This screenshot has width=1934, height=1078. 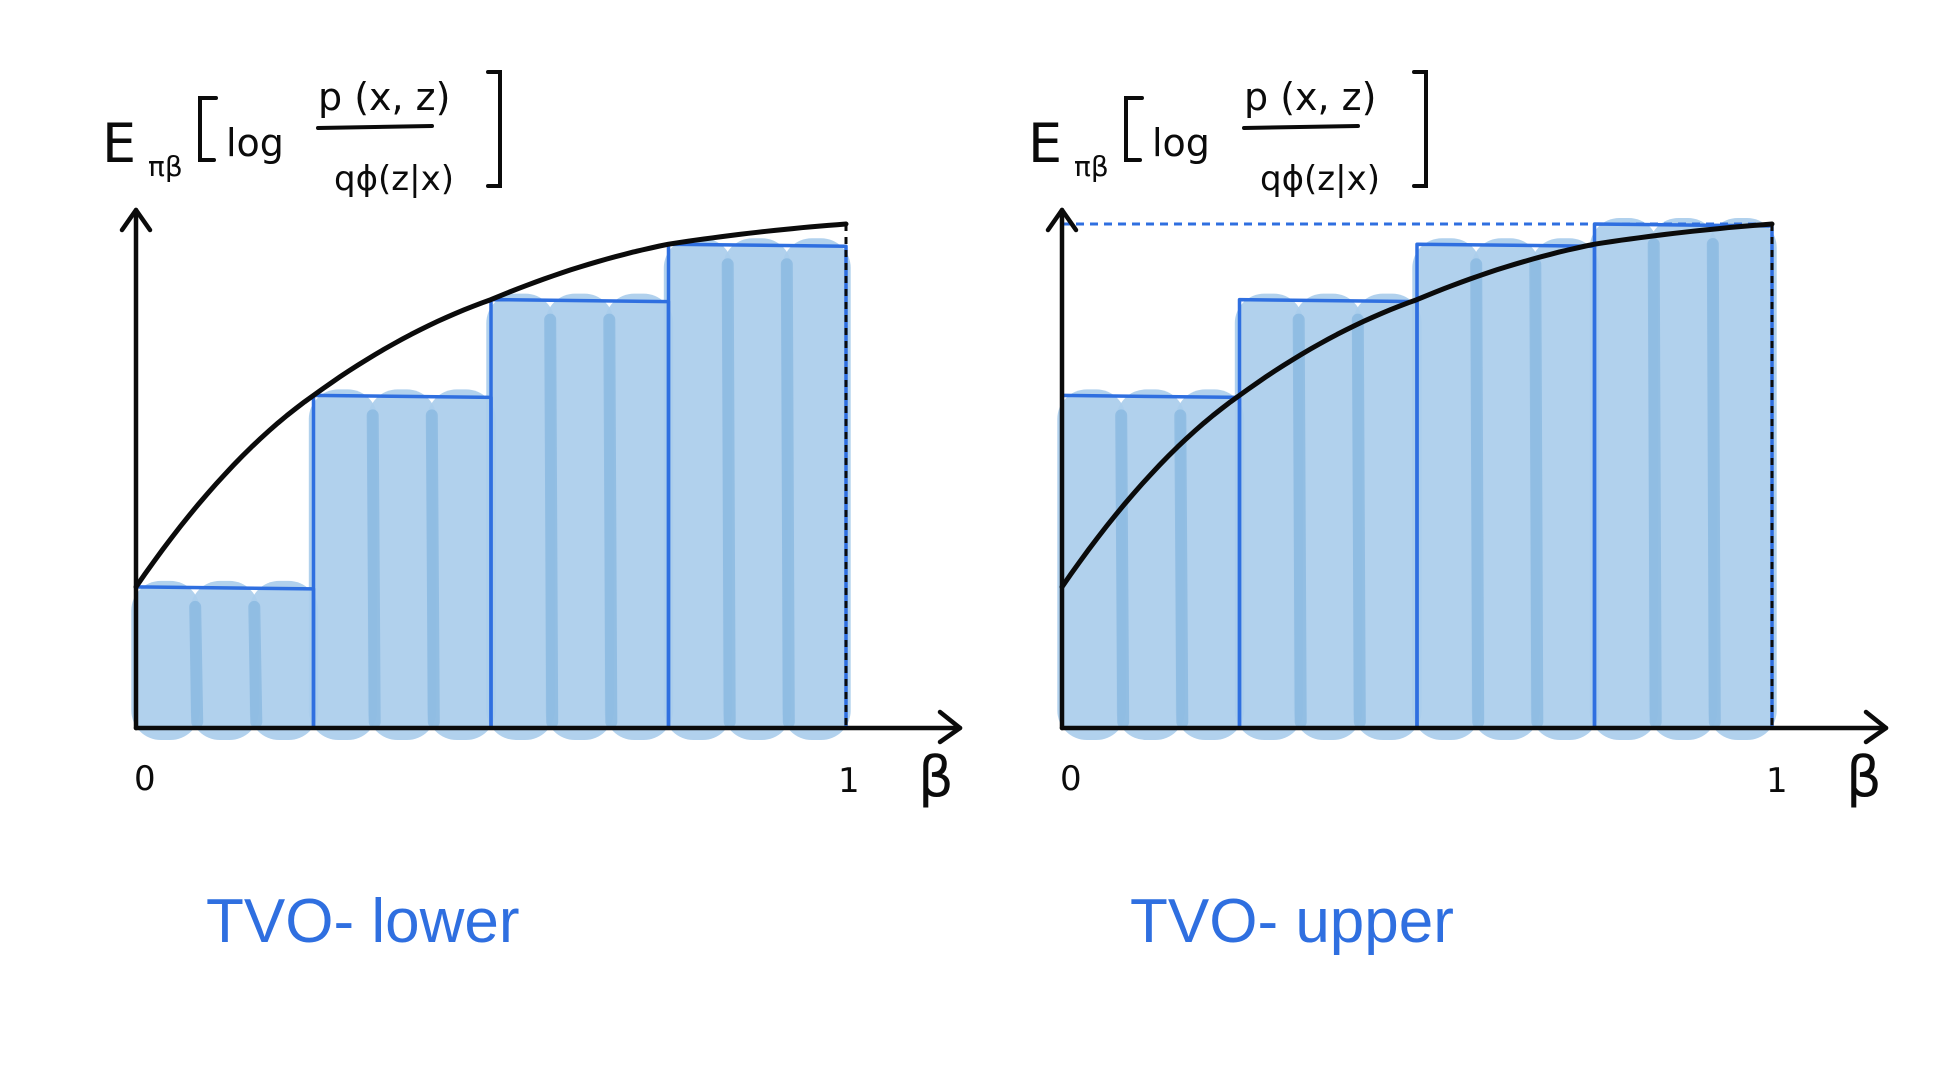 I want to click on lower-ylabel: E πβ log p (x, z) qϕ(z|x), so click(x=302, y=134).